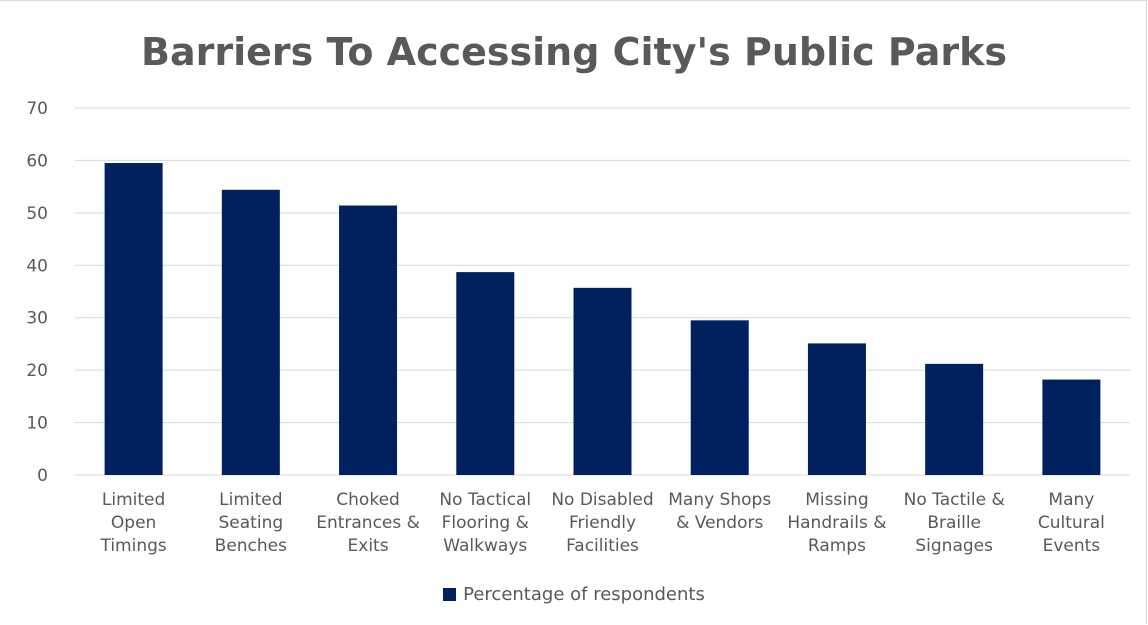  I want to click on y-axis-ticks: 0 10 20 30 40 50 60 70, so click(37, 292).